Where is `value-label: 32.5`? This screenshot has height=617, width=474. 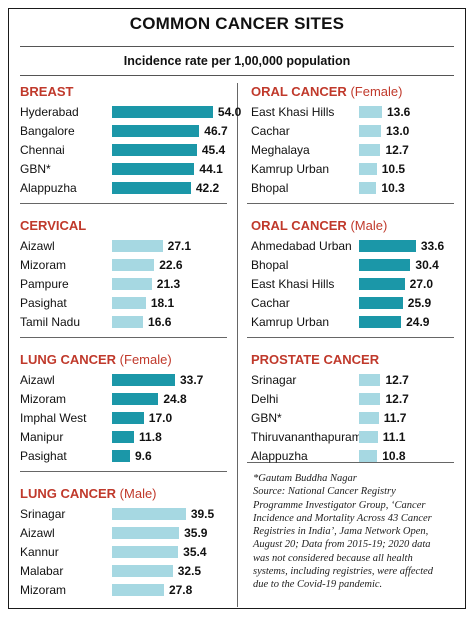
value-label: 32.5 is located at coordinates (189, 571).